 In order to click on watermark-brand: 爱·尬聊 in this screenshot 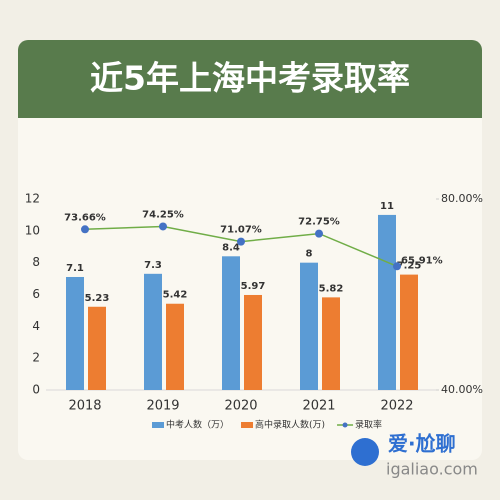, I will do `click(422, 444)`.